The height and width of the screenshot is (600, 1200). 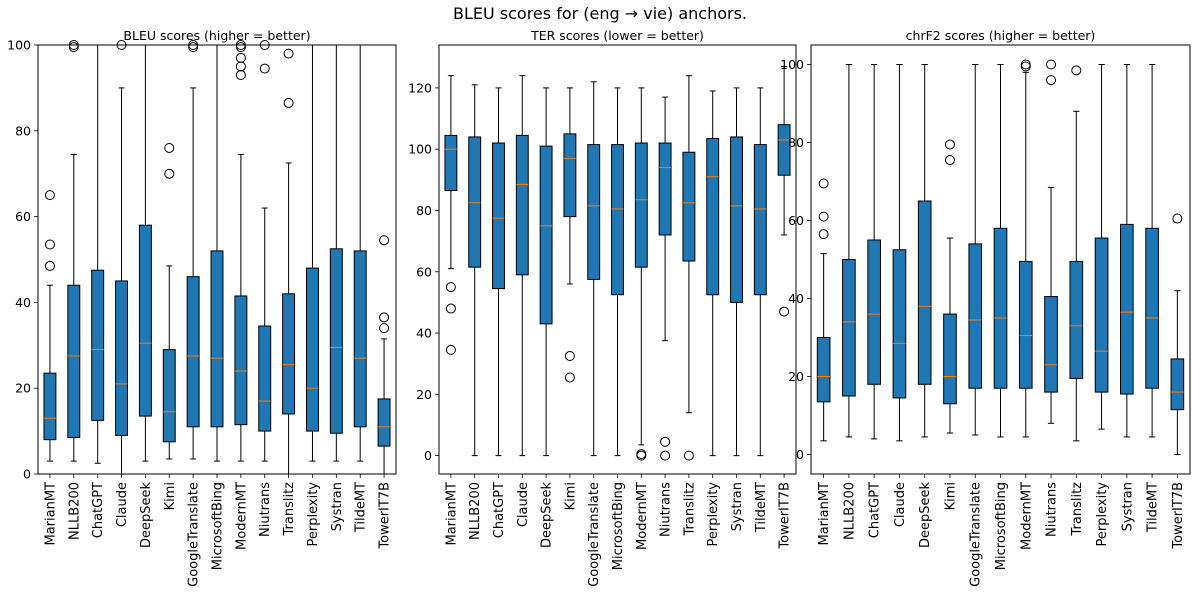 What do you see at coordinates (689, 509) in the screenshot?
I see `x-tick-label: Translitz` at bounding box center [689, 509].